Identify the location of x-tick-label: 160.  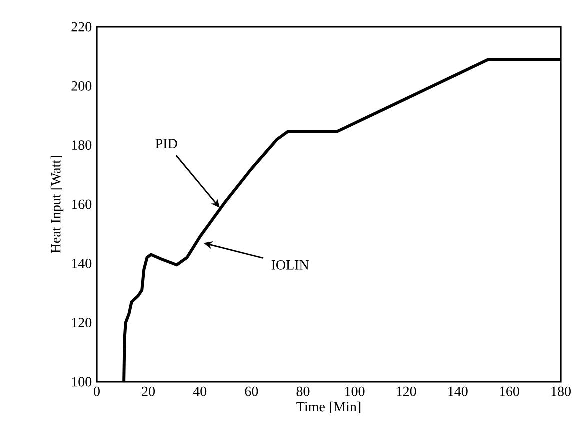
(510, 391).